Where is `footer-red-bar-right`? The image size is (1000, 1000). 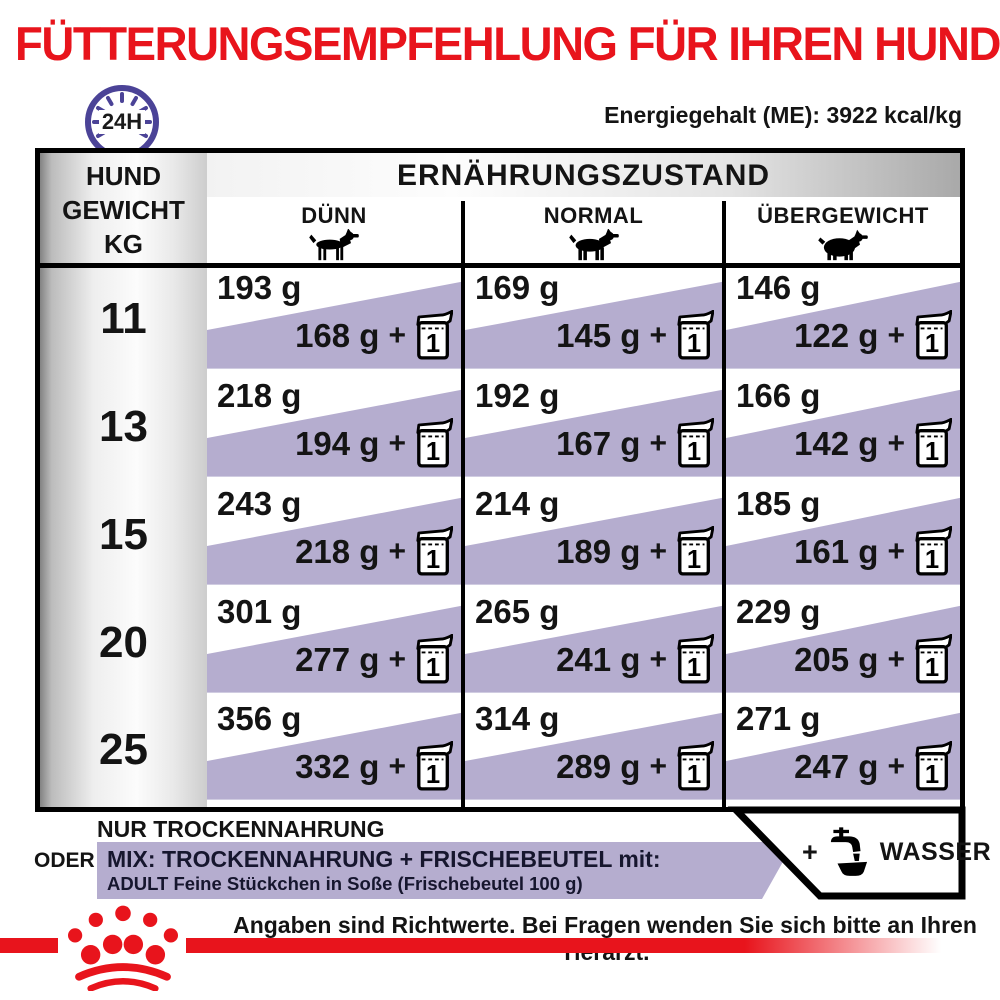
footer-red-bar-right is located at coordinates (563, 945).